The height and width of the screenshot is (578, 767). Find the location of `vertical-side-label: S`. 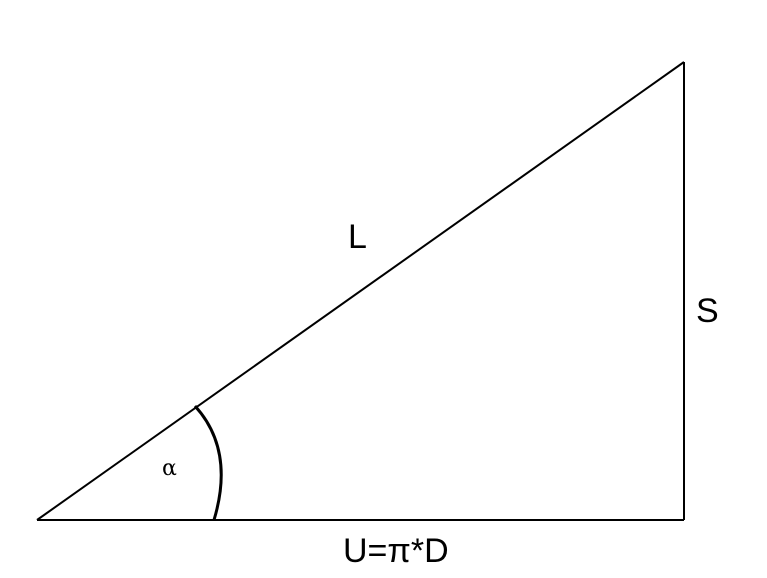

vertical-side-label: S is located at coordinates (707, 311).